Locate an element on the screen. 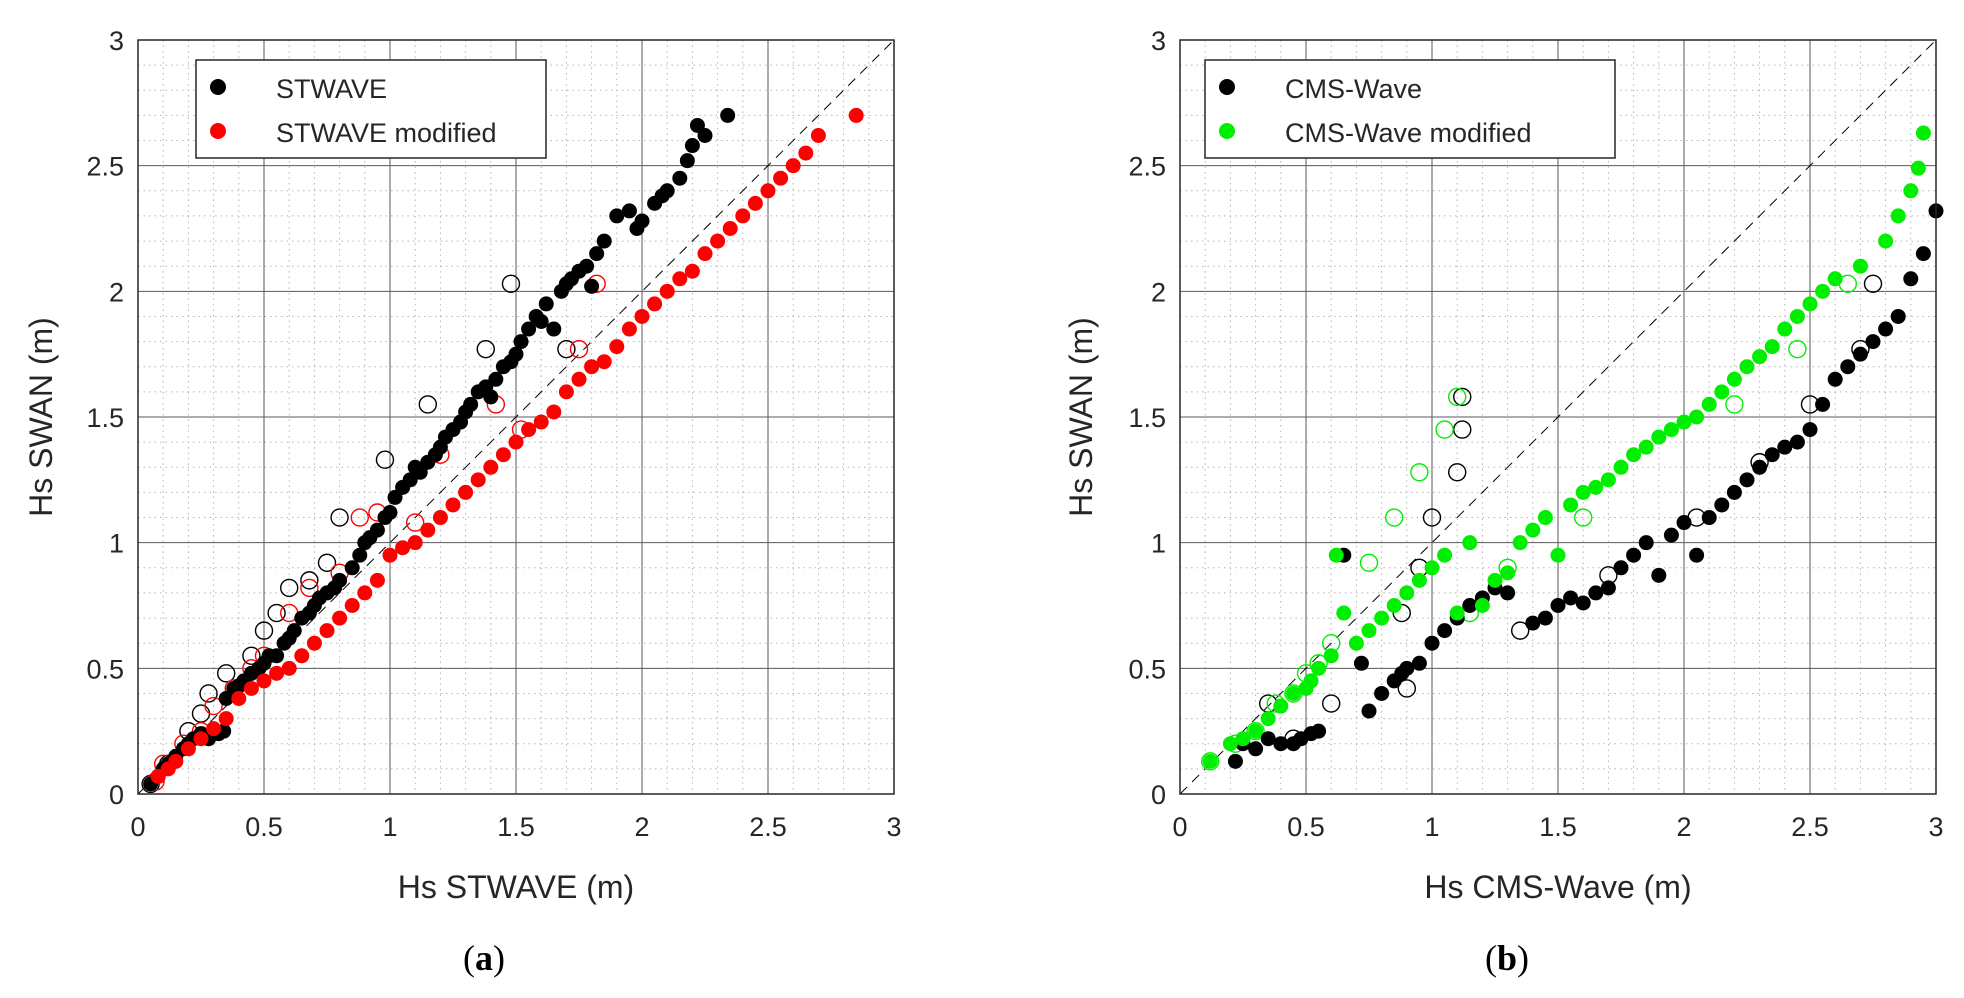  open-point-cms-wave is located at coordinates (1462, 397).